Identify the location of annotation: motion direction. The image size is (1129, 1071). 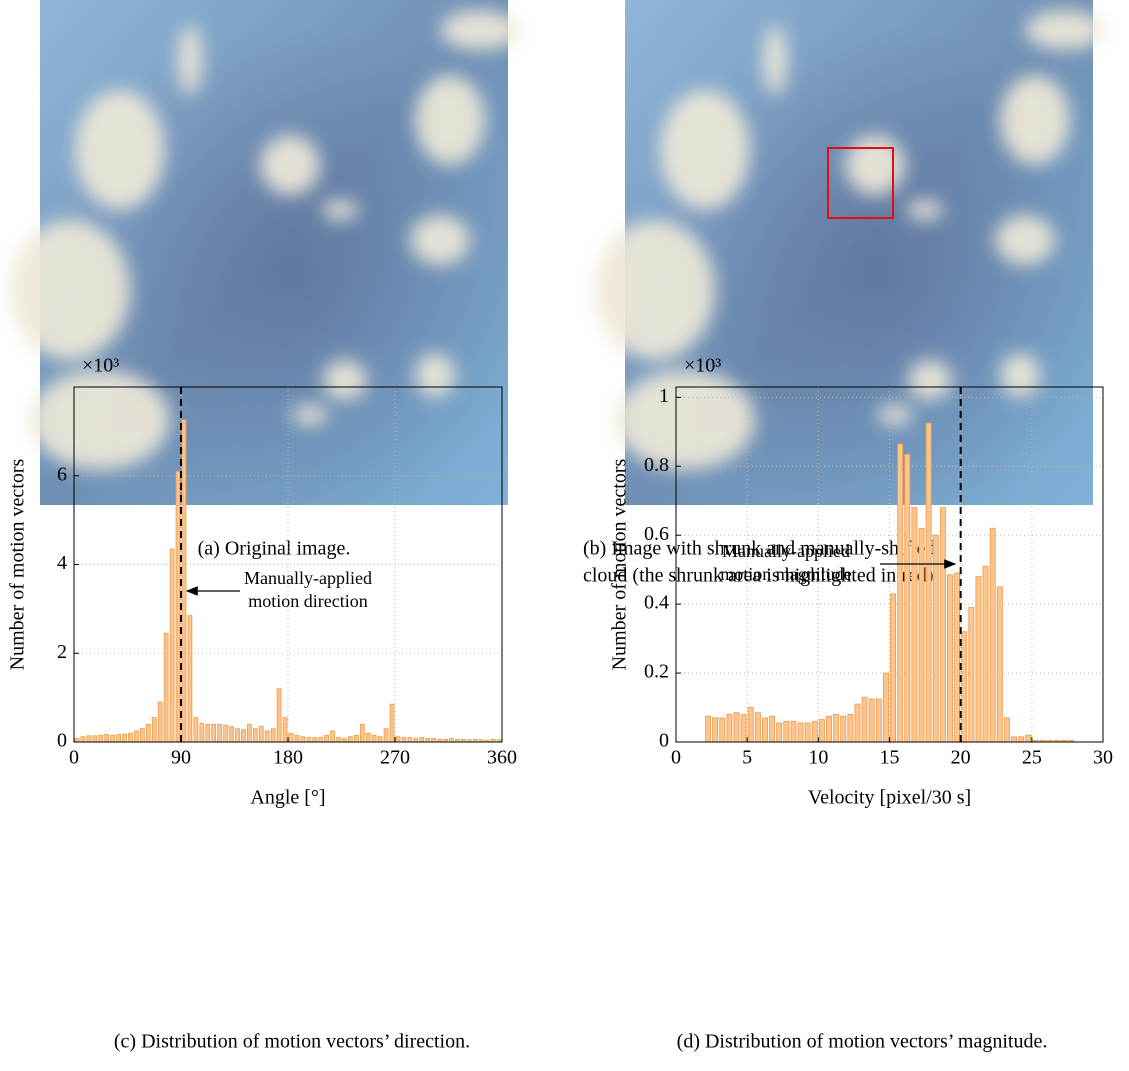
(307, 601).